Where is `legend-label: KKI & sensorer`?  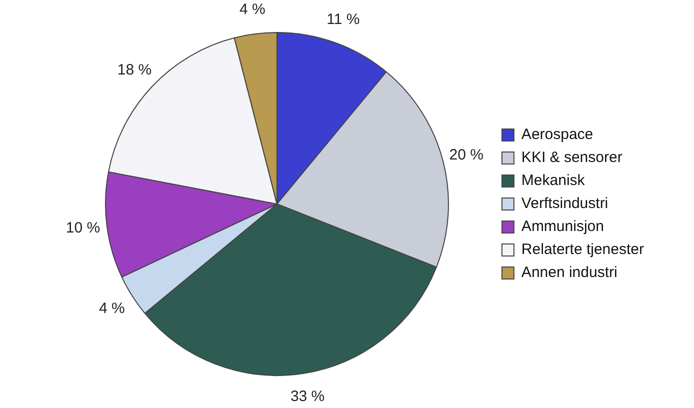 legend-label: KKI & sensorer is located at coordinates (571, 157).